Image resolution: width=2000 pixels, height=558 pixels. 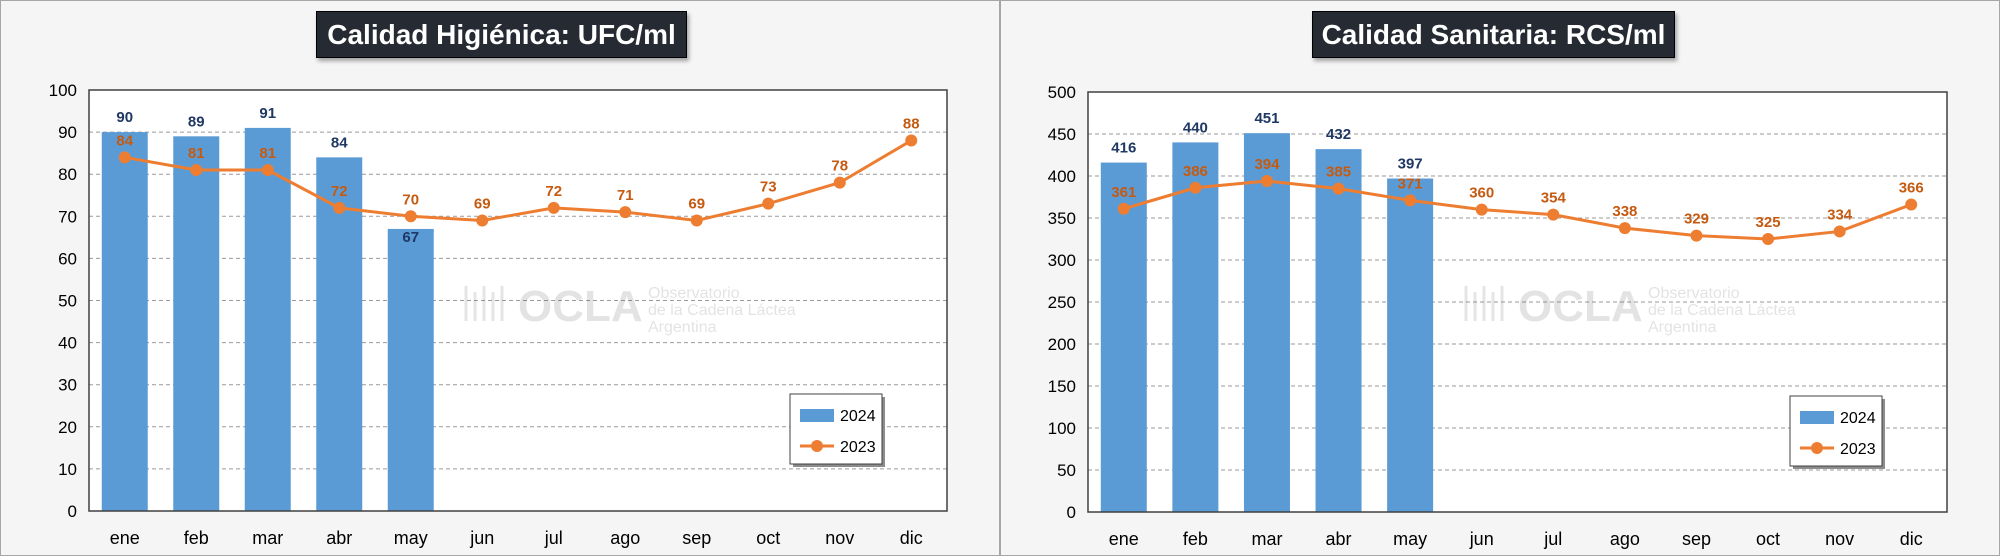 I want to click on bar-label-2024-mar: 451, so click(x=1266, y=118).